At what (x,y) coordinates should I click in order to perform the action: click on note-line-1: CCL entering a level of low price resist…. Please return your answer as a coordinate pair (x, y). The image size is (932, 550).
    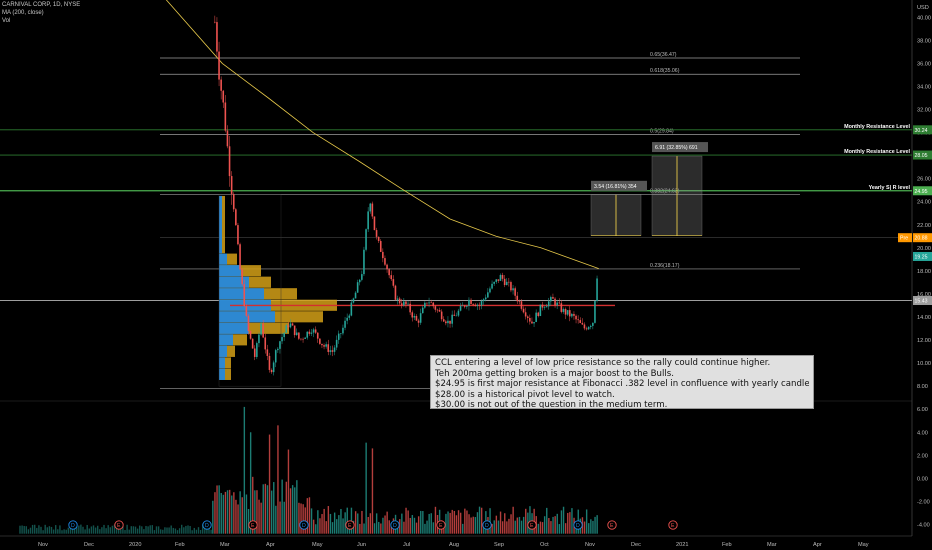
    Looking at the image, I should click on (603, 363).